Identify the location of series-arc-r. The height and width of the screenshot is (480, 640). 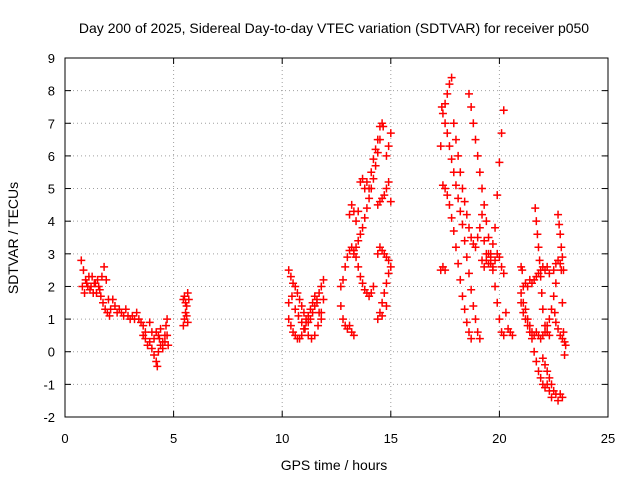
(460, 222).